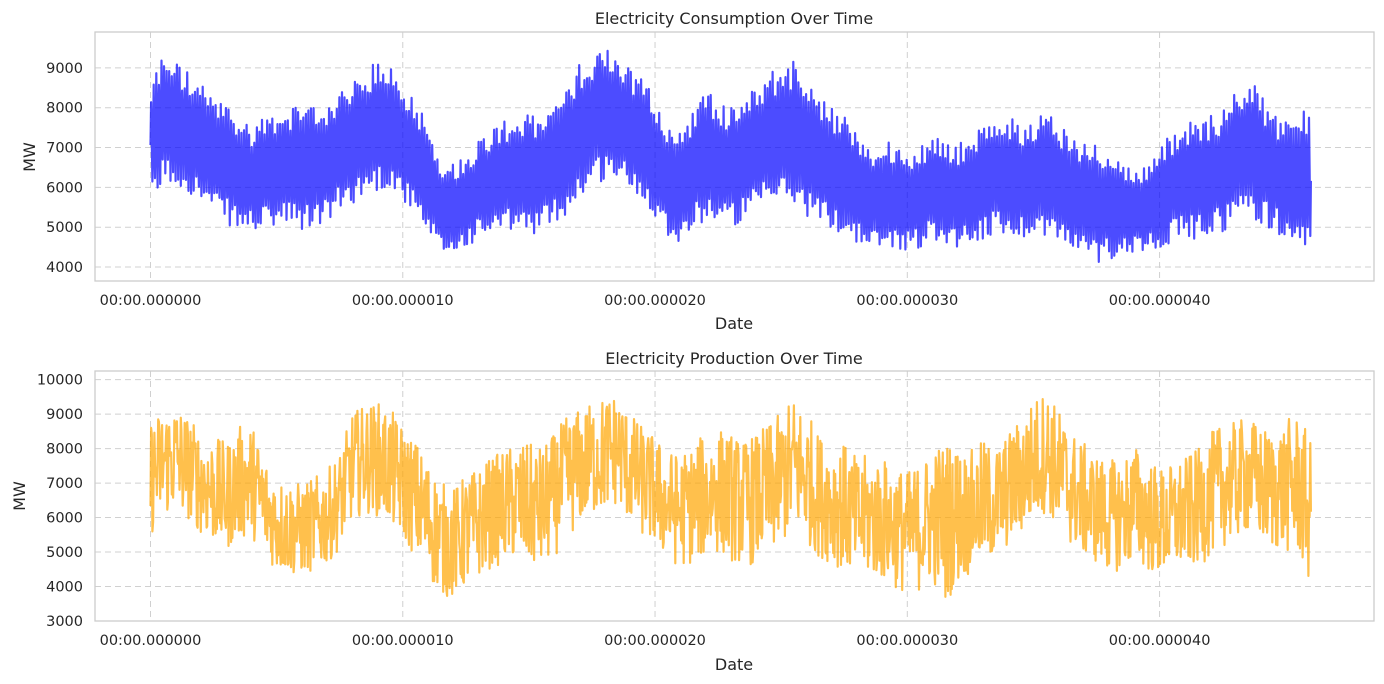 Image resolution: width=1384 pixels, height=684 pixels. What do you see at coordinates (60, 381) in the screenshot?
I see `production-y-tick-label: 10000` at bounding box center [60, 381].